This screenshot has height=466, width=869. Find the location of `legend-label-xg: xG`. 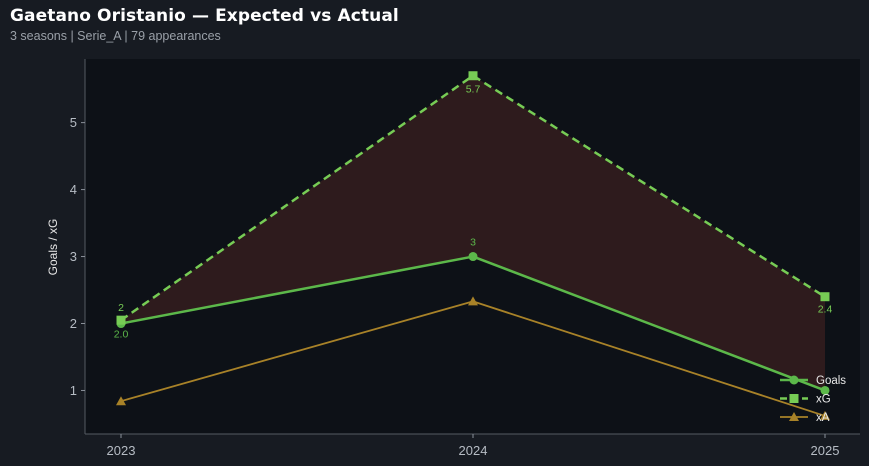

legend-label-xg: xG is located at coordinates (823, 400).